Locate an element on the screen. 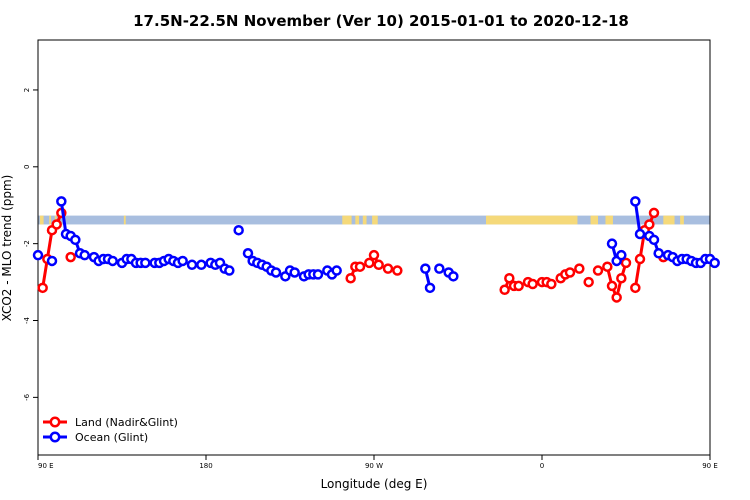 The height and width of the screenshot is (500, 750). series-line is located at coordinates (637, 218).